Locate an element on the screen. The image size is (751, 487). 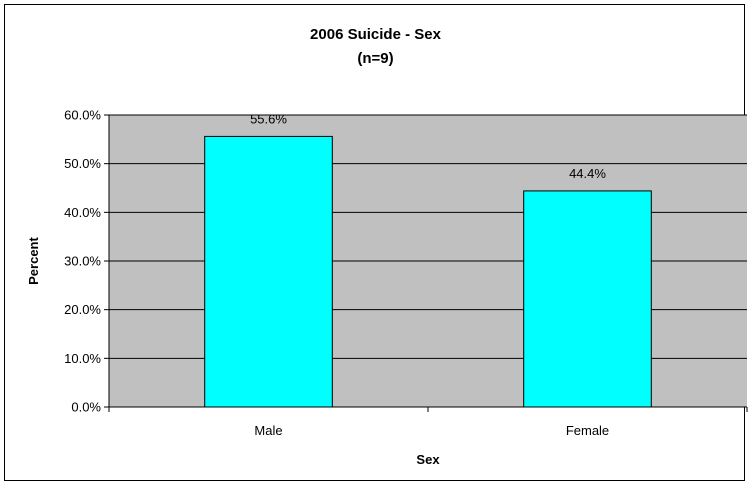
y-tick-label: 30.0% is located at coordinates (82, 261).